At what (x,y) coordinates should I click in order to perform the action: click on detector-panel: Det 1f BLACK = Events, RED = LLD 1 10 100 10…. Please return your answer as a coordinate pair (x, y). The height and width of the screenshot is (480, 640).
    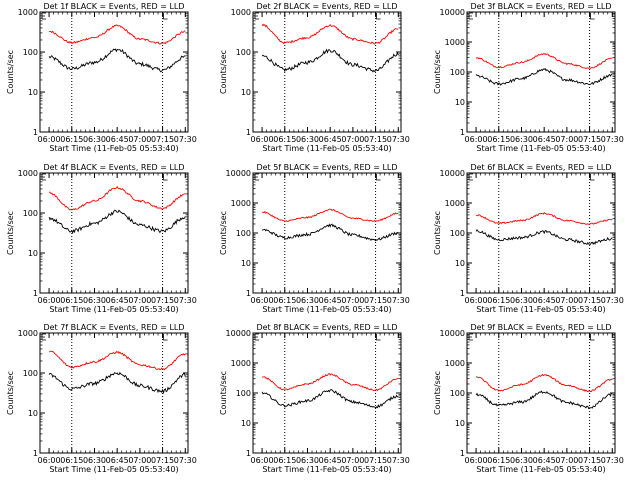
    Looking at the image, I should click on (101, 77).